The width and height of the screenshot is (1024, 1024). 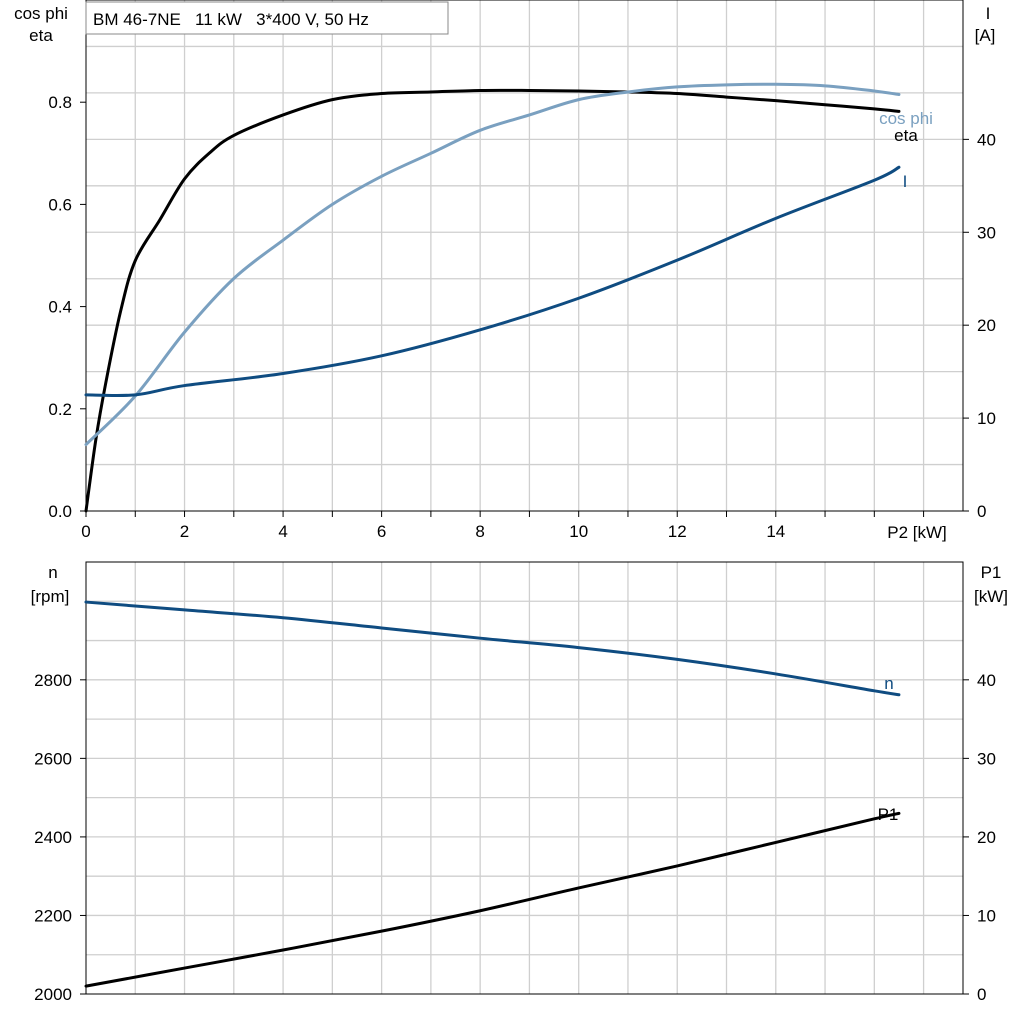 What do you see at coordinates (492, 648) in the screenshot?
I see `series-n-line` at bounding box center [492, 648].